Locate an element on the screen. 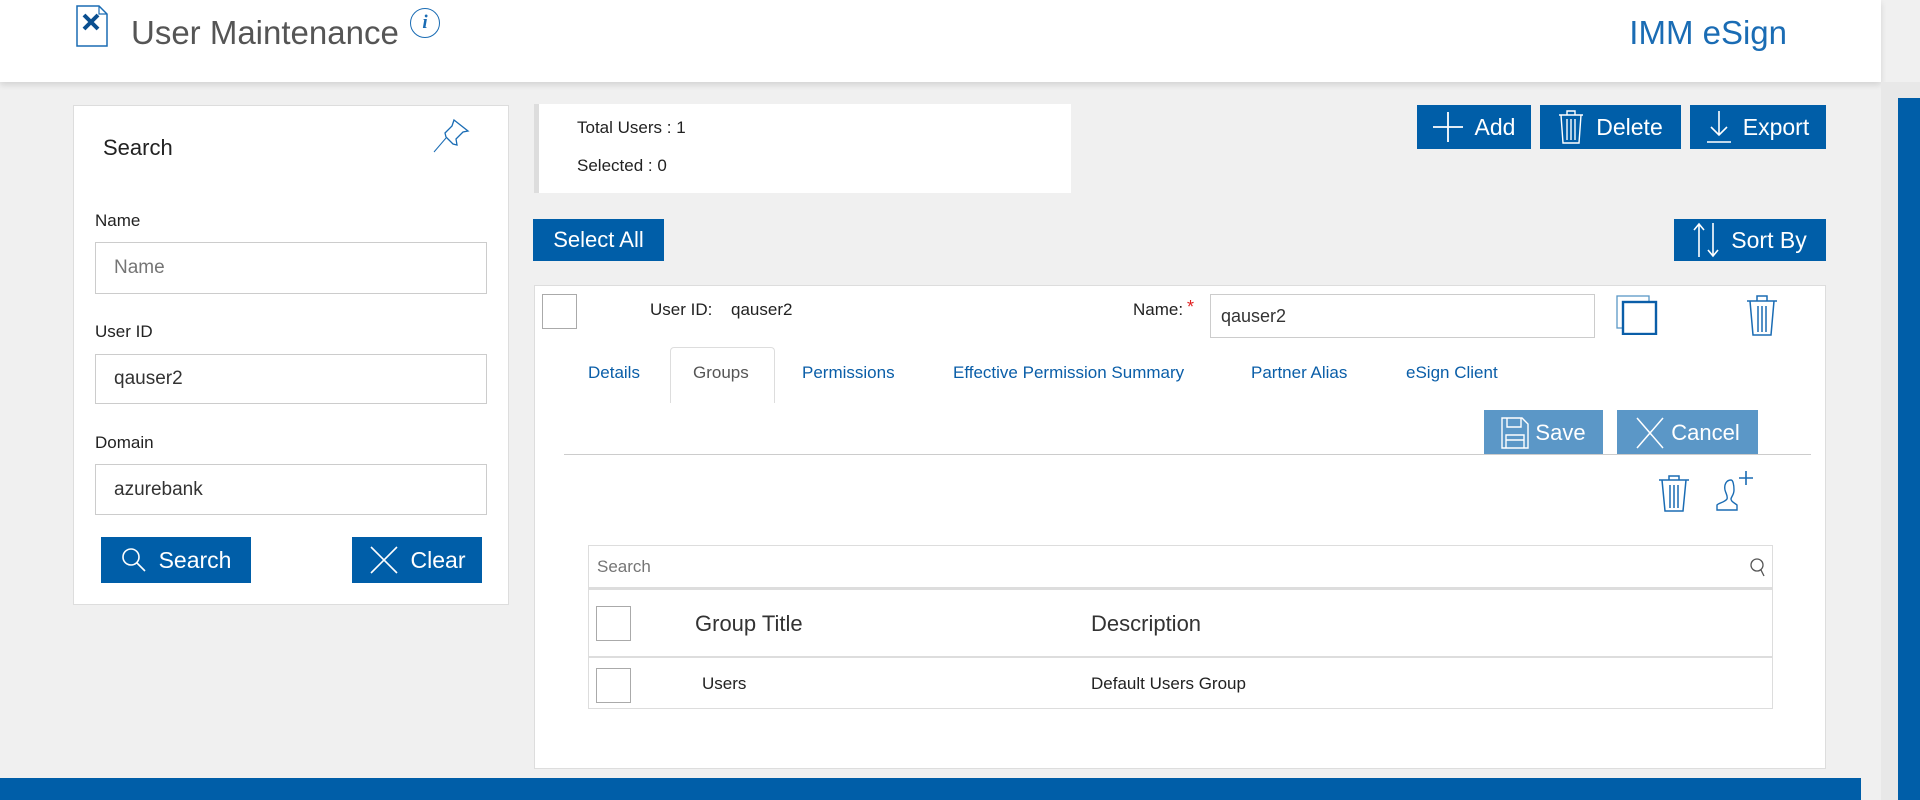 Image resolution: width=1920 pixels, height=800 pixels. save-label: Save is located at coordinates (1560, 432).